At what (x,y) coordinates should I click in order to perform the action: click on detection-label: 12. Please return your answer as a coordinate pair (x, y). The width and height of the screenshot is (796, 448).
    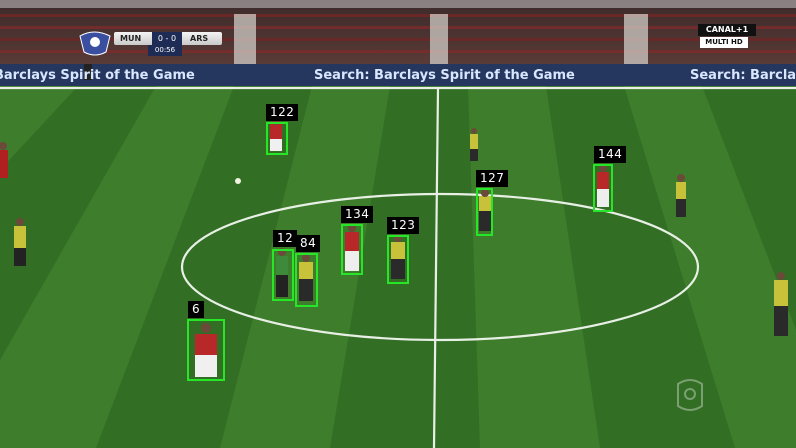
    Looking at the image, I should click on (285, 238).